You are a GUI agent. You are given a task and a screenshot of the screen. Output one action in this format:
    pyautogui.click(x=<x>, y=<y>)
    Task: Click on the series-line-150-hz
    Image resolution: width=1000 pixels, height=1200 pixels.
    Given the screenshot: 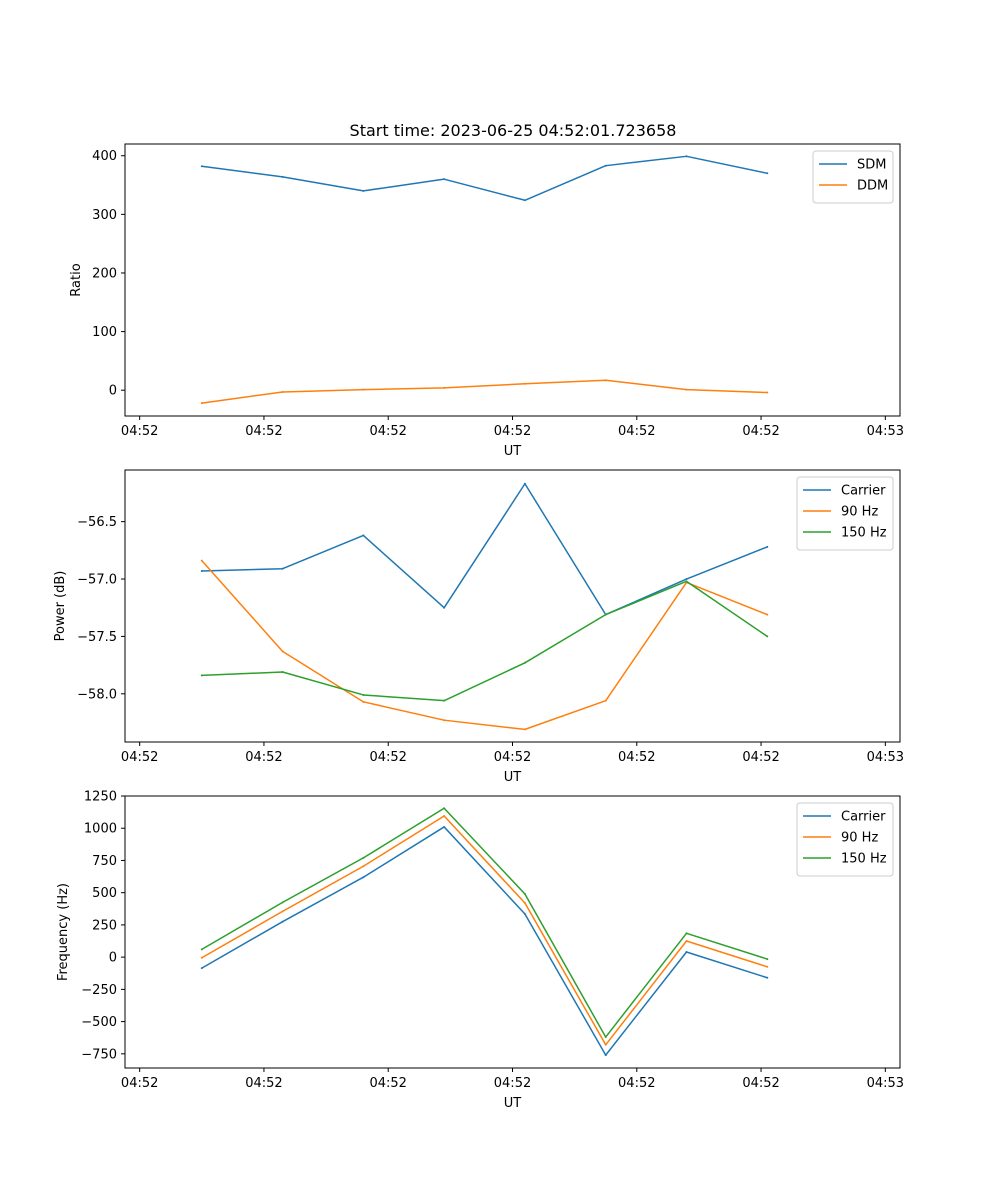 What is the action you would take?
    pyautogui.click(x=484, y=641)
    